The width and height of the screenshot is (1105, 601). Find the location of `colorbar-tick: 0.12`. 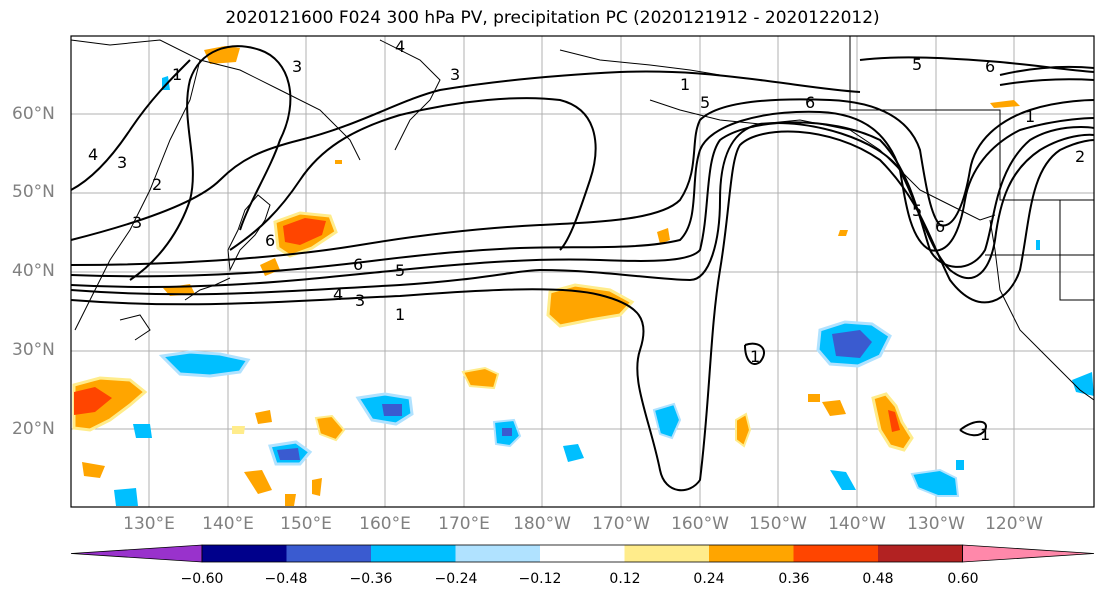

colorbar-tick: 0.12 is located at coordinates (625, 579).